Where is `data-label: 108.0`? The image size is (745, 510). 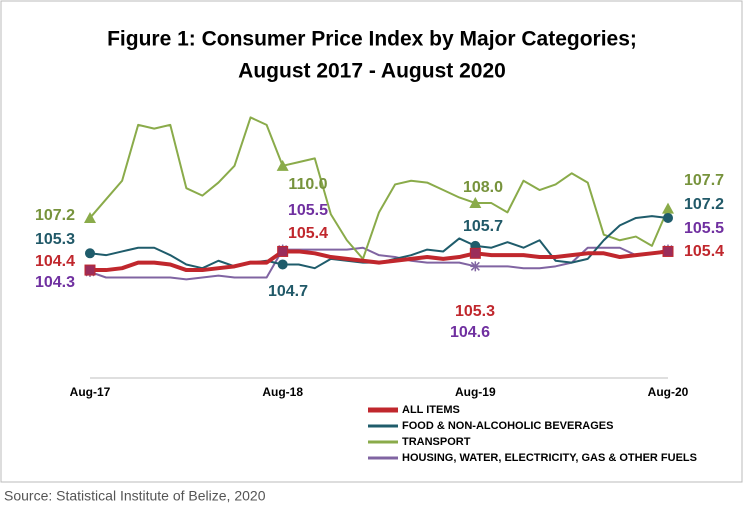
data-label: 108.0 is located at coordinates (483, 187).